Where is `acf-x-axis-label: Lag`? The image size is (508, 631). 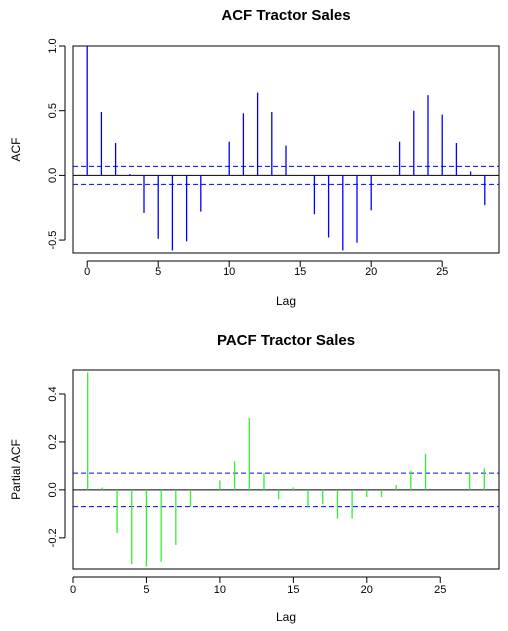 acf-x-axis-label: Lag is located at coordinates (286, 301).